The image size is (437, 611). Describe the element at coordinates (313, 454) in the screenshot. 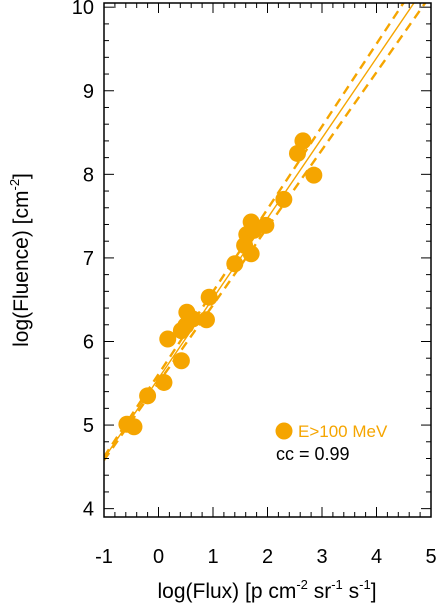

I see `cc-annotation: cc = 0.99` at that location.